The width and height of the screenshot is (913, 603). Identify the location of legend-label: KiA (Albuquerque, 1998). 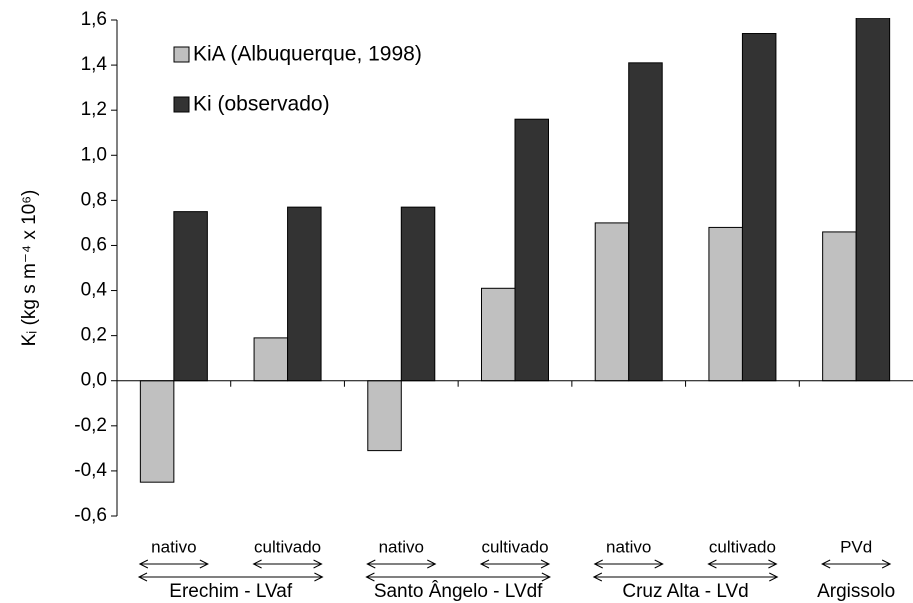
(307, 54).